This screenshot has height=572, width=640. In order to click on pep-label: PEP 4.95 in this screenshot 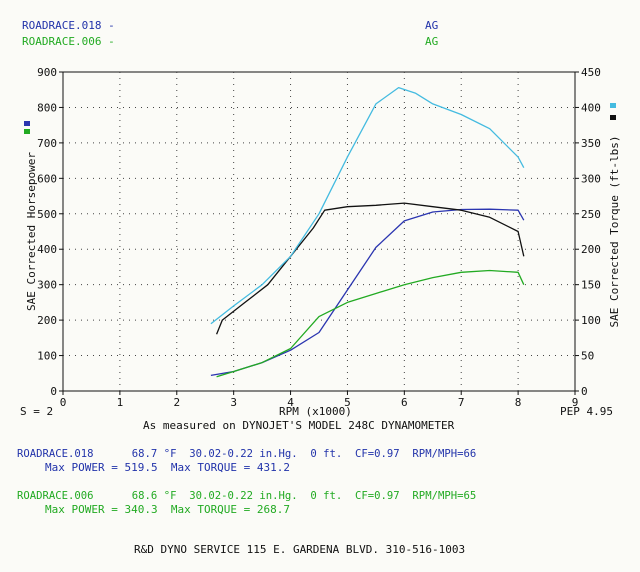, I will do `click(586, 411)`.